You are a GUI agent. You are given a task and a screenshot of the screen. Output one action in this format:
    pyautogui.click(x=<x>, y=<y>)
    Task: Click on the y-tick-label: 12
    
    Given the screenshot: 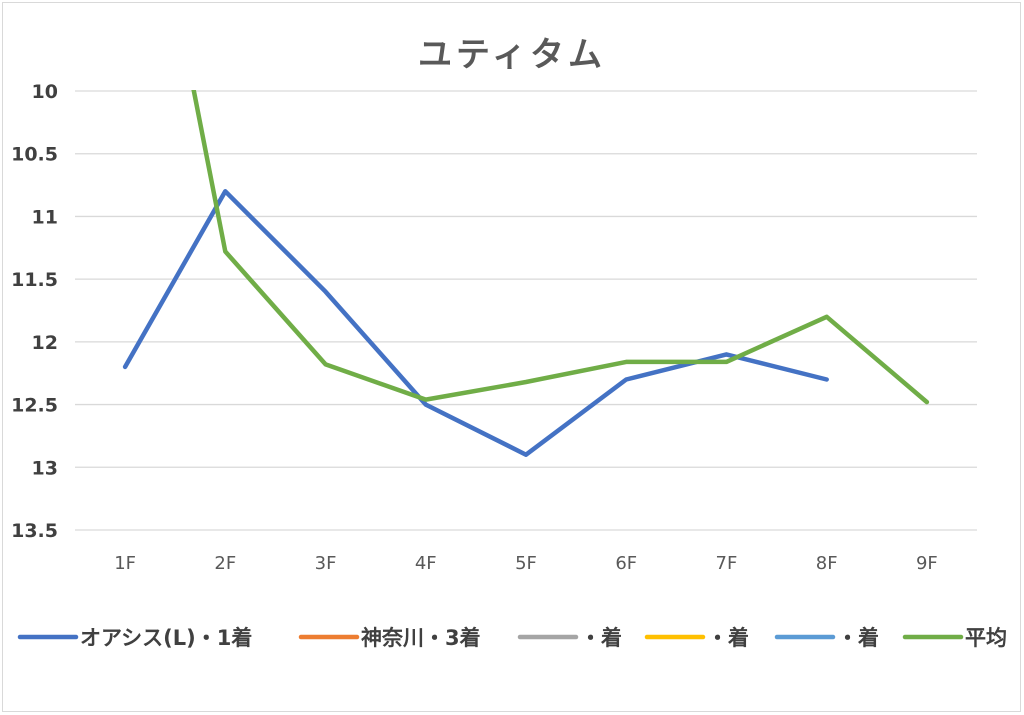 What is the action you would take?
    pyautogui.click(x=45, y=343)
    